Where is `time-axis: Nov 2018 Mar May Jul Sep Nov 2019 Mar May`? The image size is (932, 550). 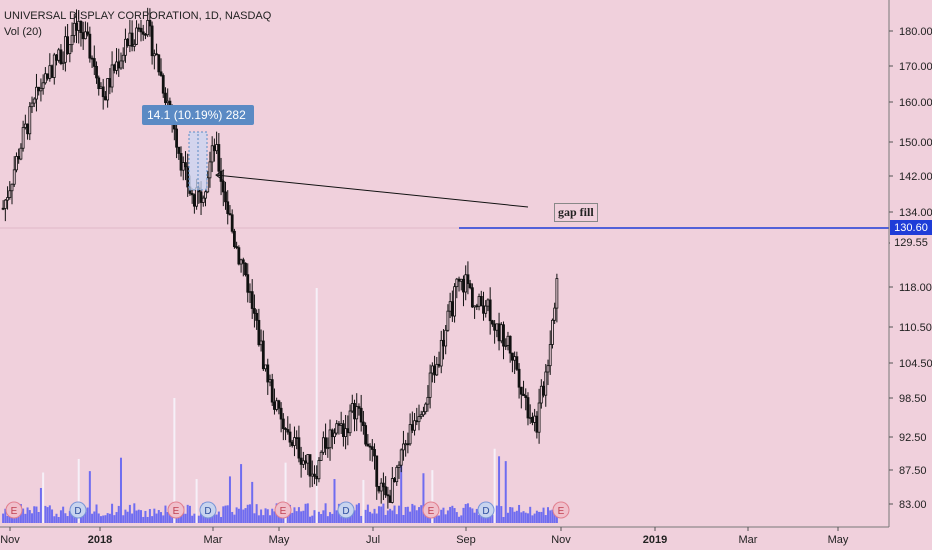 time-axis: Nov 2018 Mar May Jul Sep Nov 2019 Mar May is located at coordinates (424, 536).